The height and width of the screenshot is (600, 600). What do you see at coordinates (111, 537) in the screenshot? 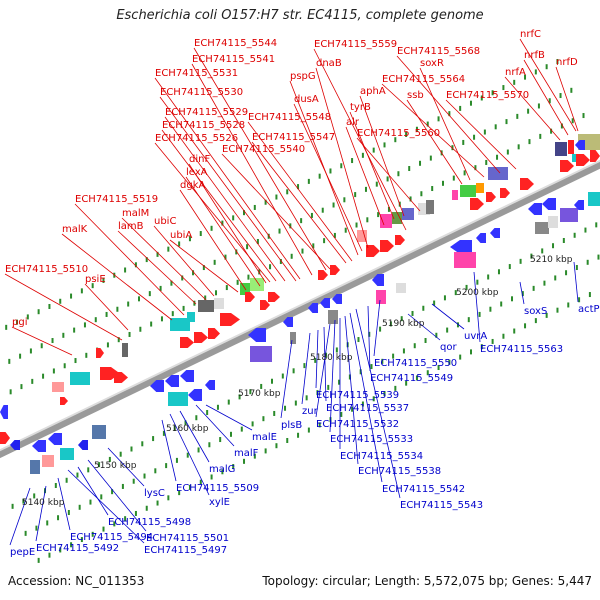
I see `reverse-gene-label: ECH74115_5494` at bounding box center [111, 537].